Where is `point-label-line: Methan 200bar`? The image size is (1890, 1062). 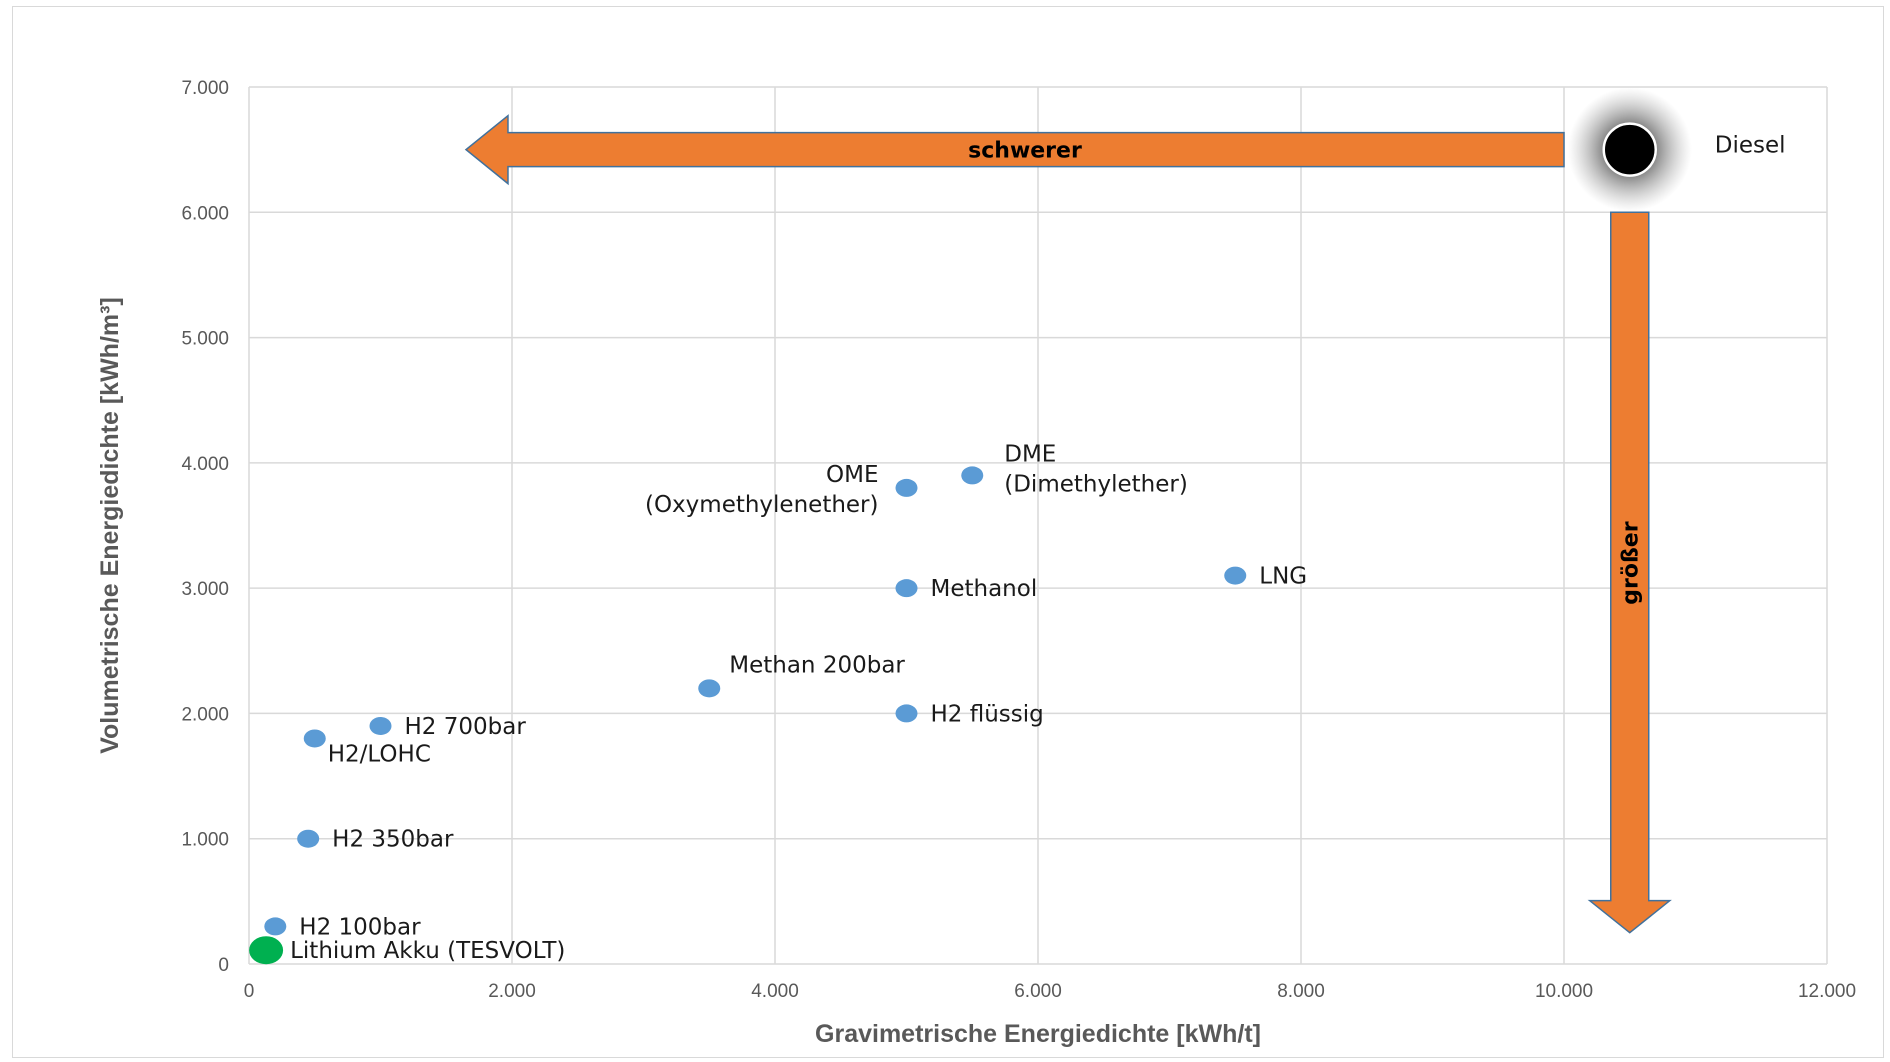 point-label-line: Methan 200bar is located at coordinates (817, 665).